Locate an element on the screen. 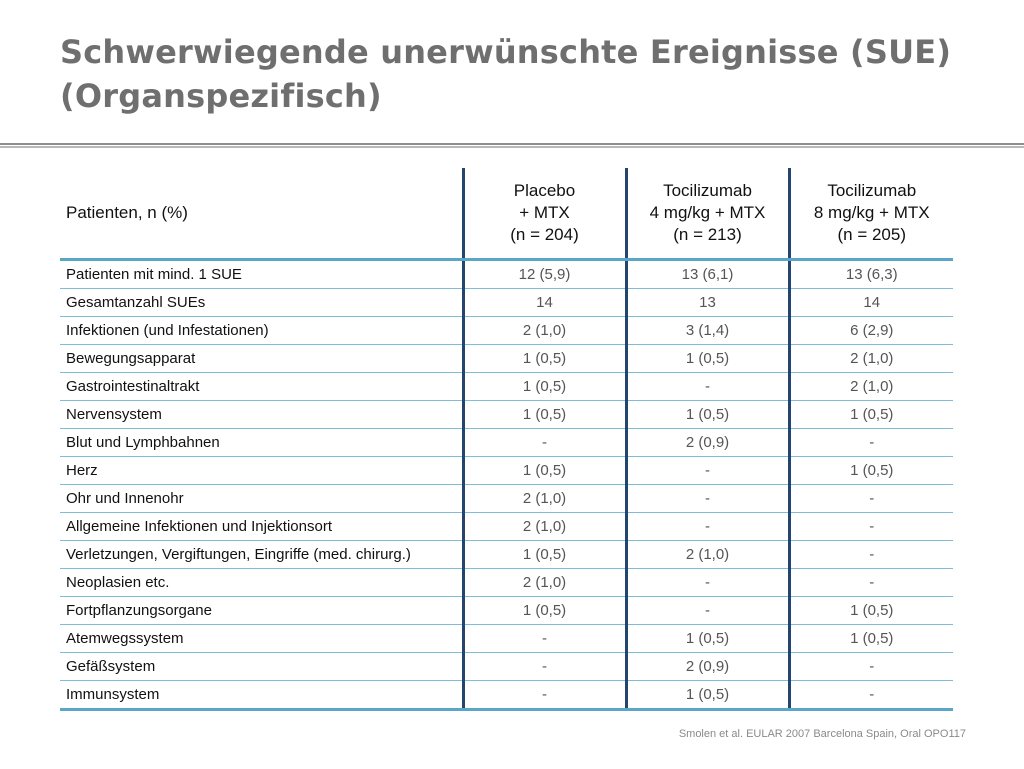  table-row: Gefäßsystem - 2 (0,9) - is located at coordinates (506, 666).